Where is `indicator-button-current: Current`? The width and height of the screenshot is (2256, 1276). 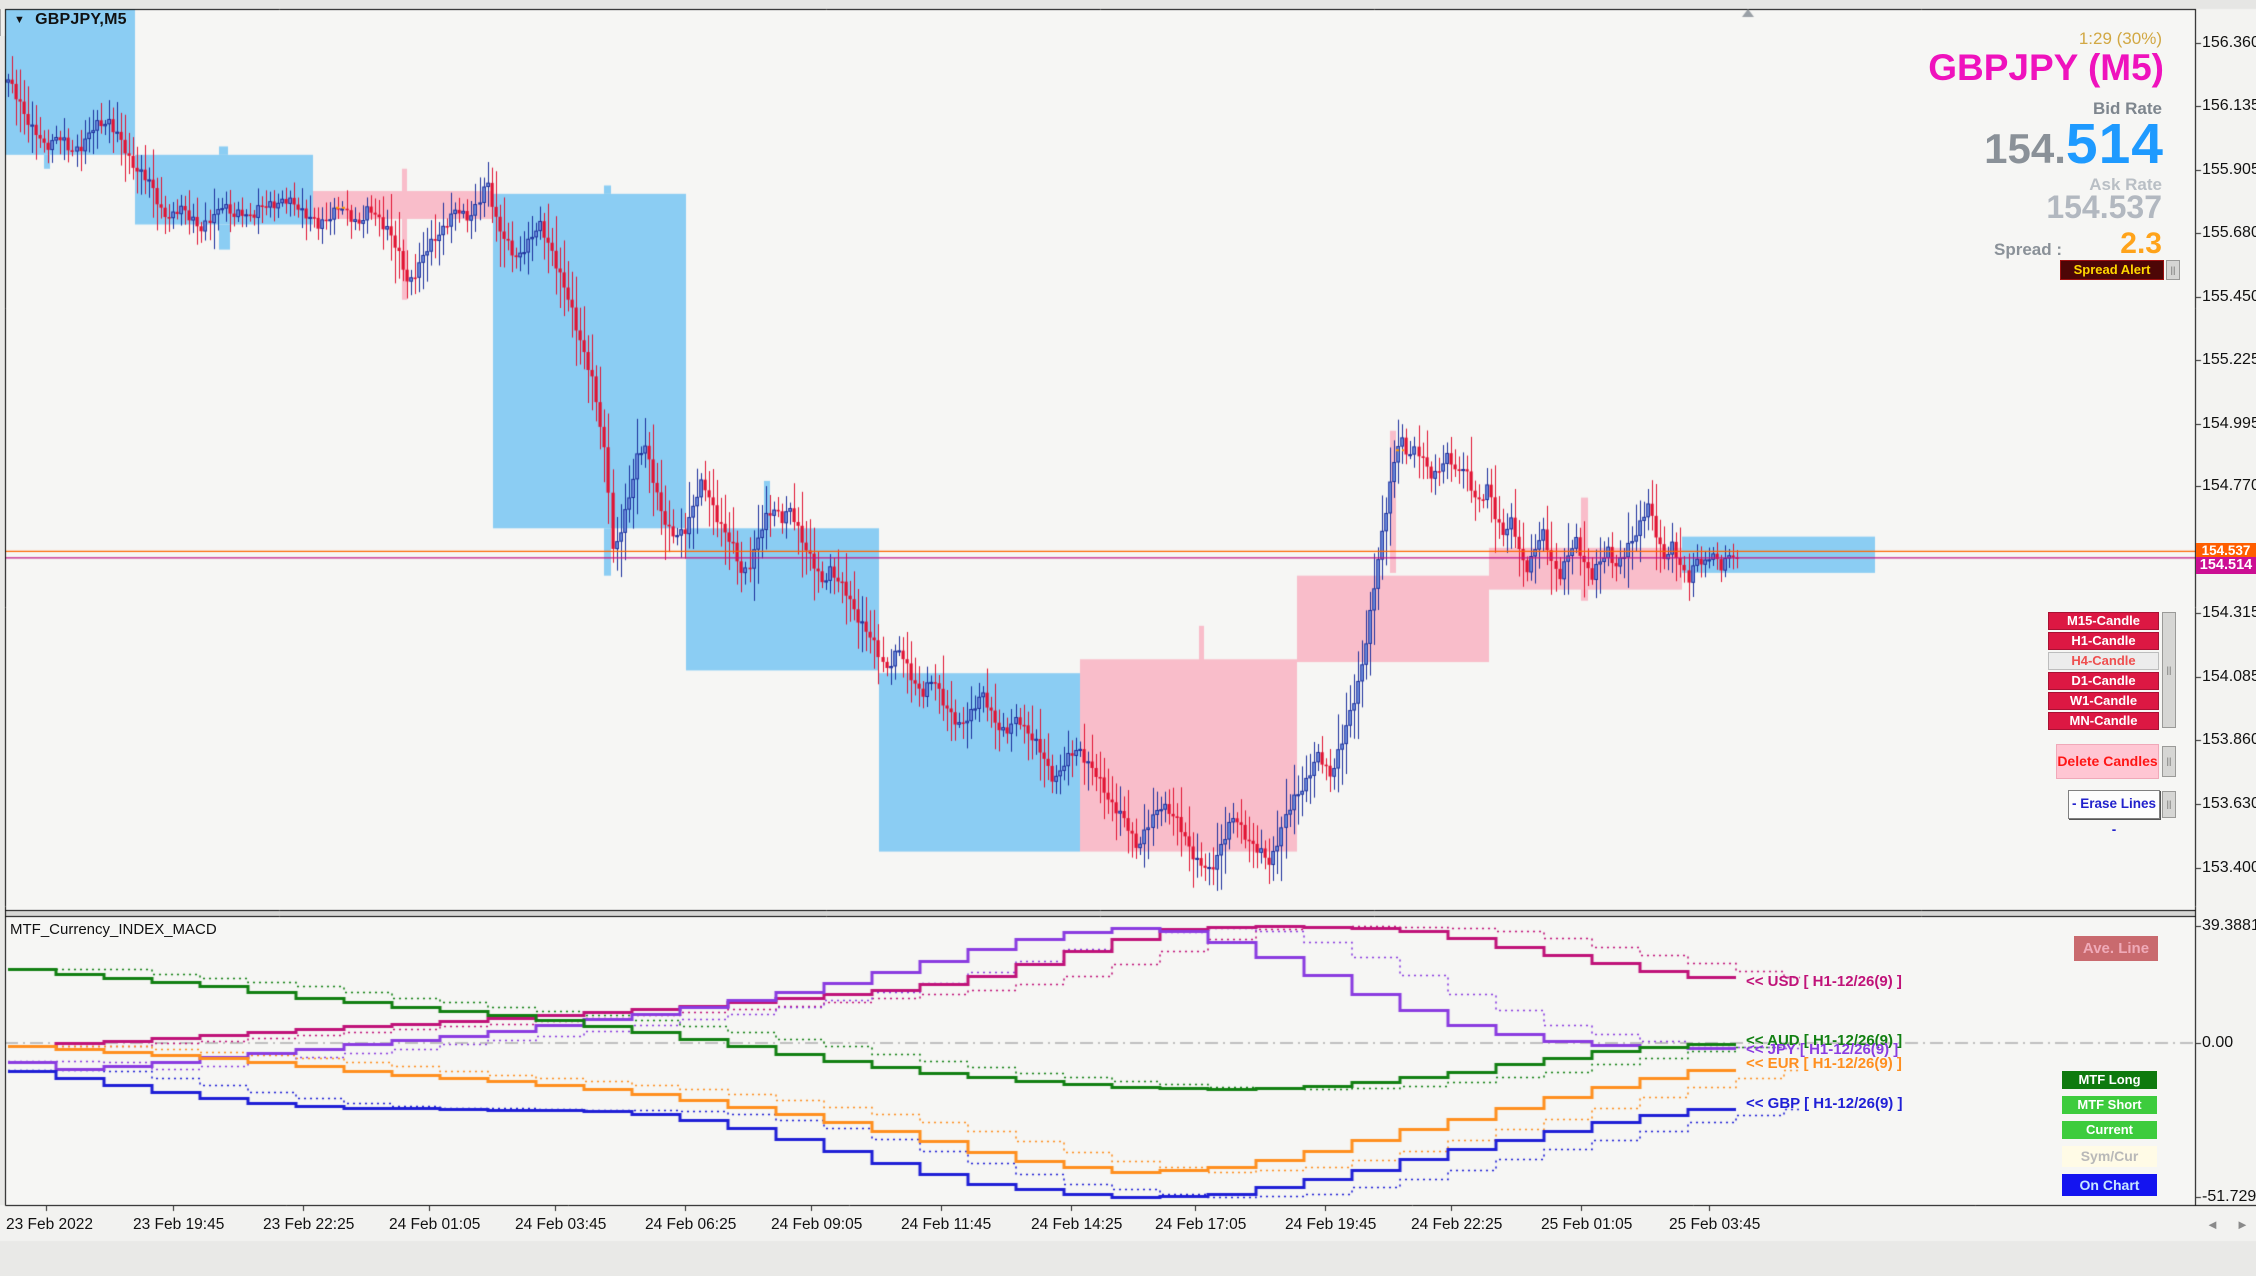 indicator-button-current: Current is located at coordinates (2109, 1130).